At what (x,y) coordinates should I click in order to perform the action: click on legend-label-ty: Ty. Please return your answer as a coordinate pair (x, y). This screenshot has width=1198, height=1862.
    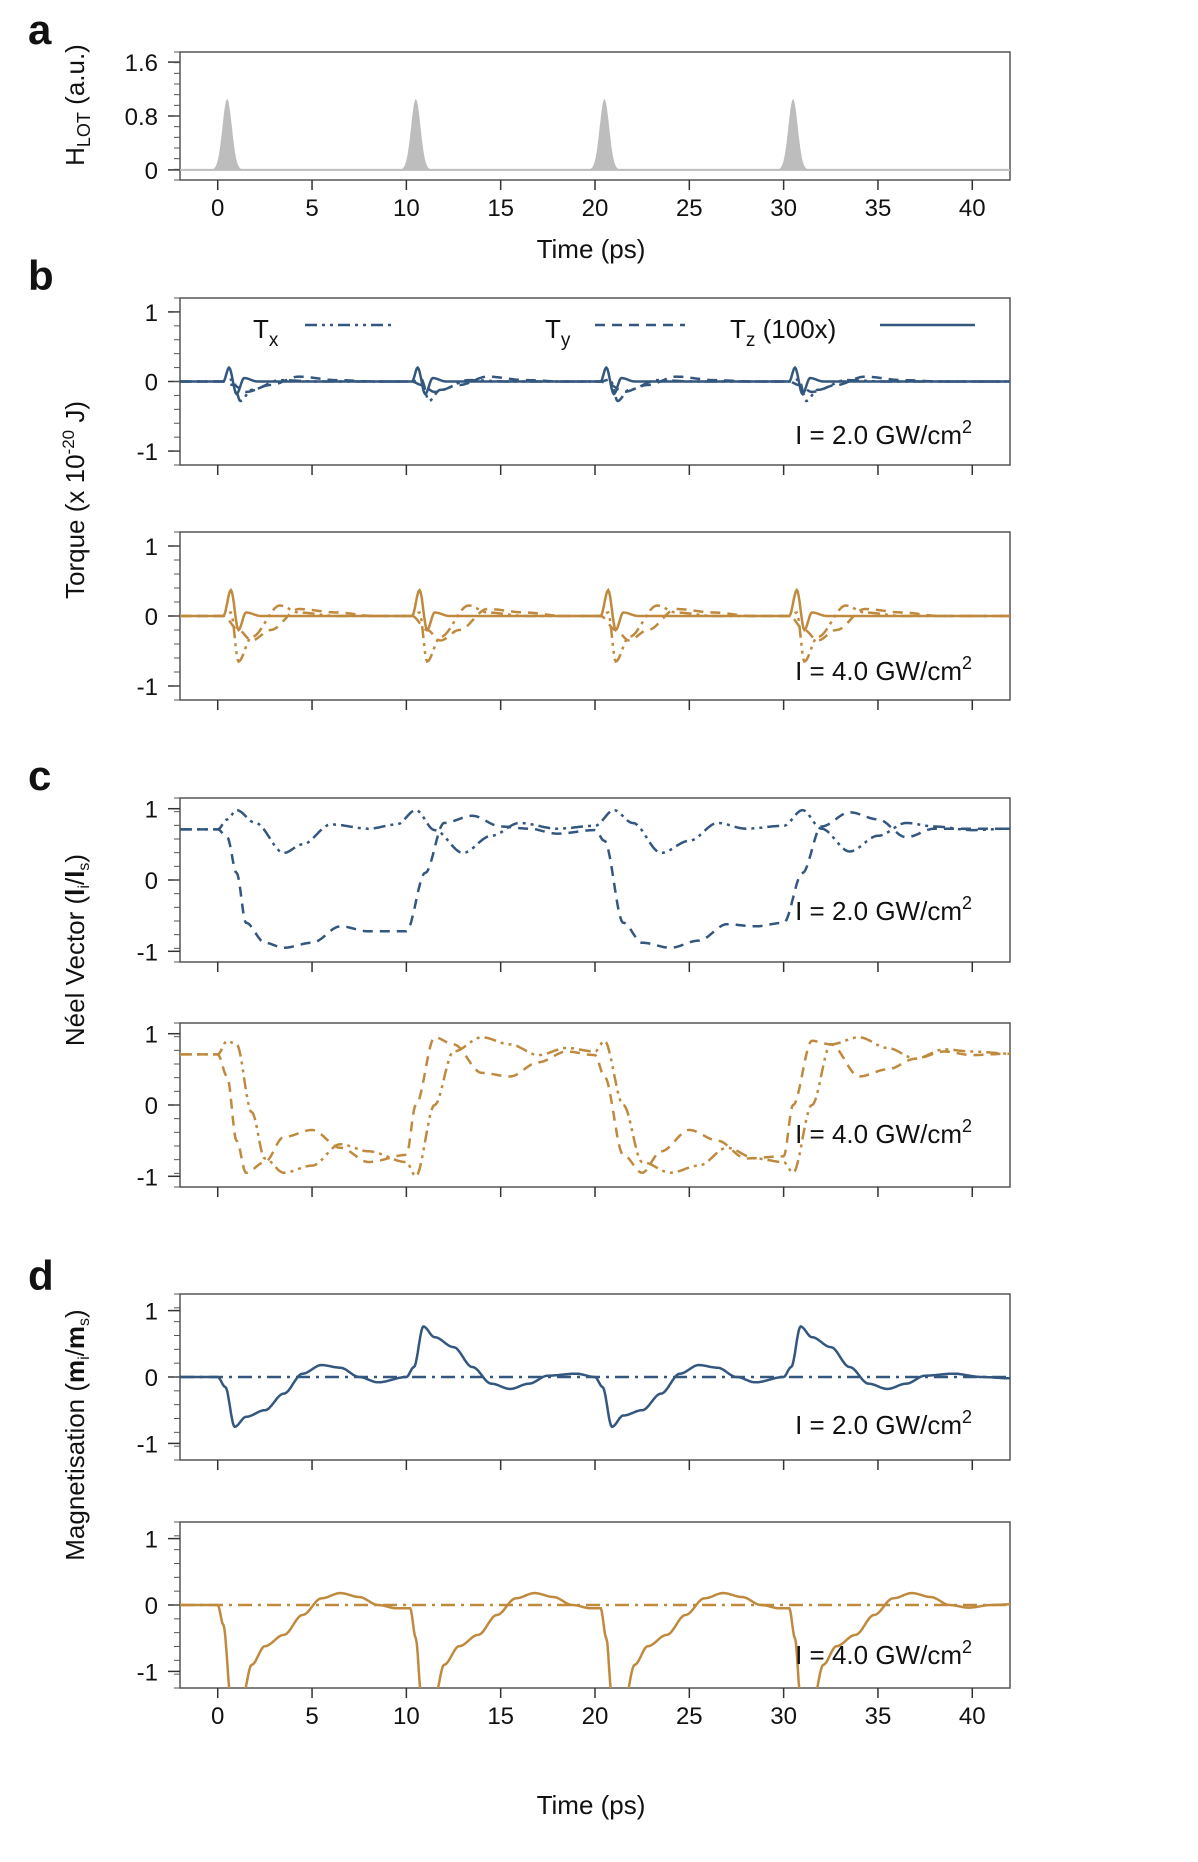
    Looking at the image, I should click on (558, 332).